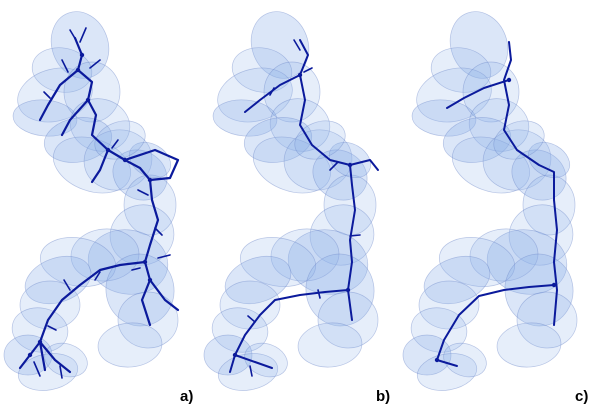  I want to click on panel-label-a: a), so click(187, 396).